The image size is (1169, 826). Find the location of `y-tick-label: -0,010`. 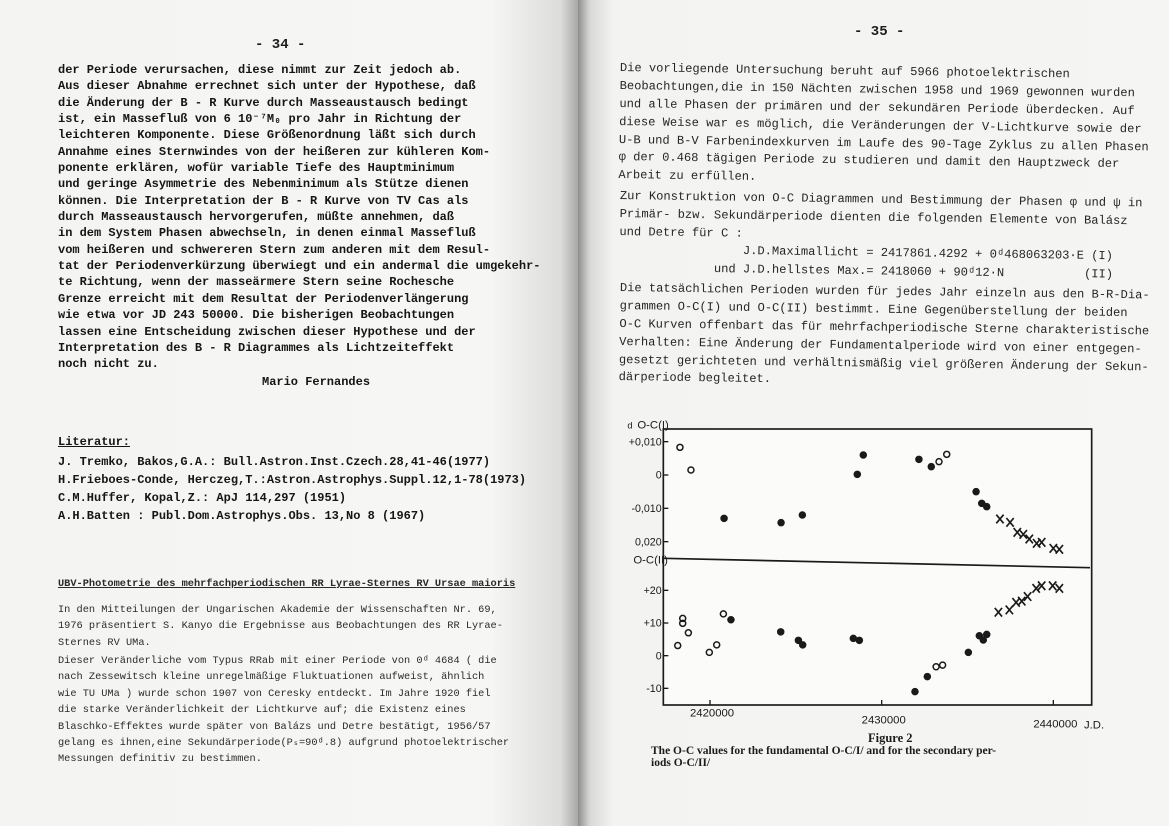

y-tick-label: -0,010 is located at coordinates (646, 509).